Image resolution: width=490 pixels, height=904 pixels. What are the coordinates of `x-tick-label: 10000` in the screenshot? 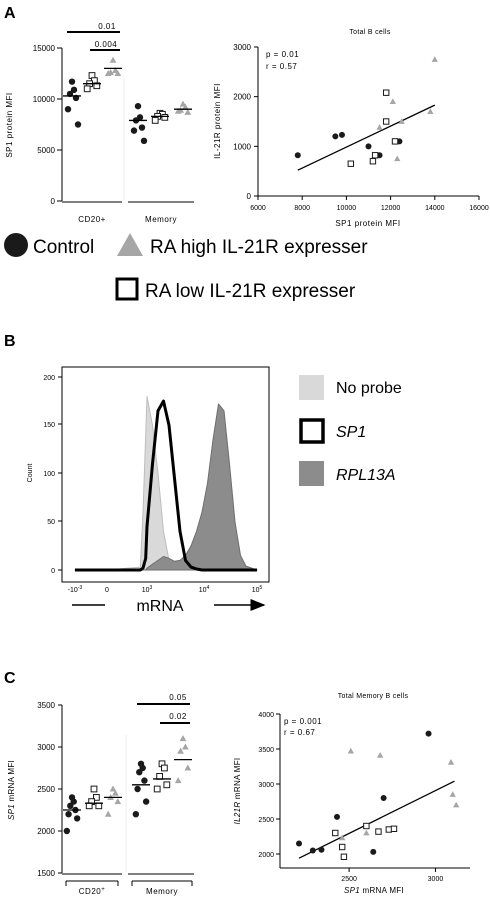 It's located at (347, 208).